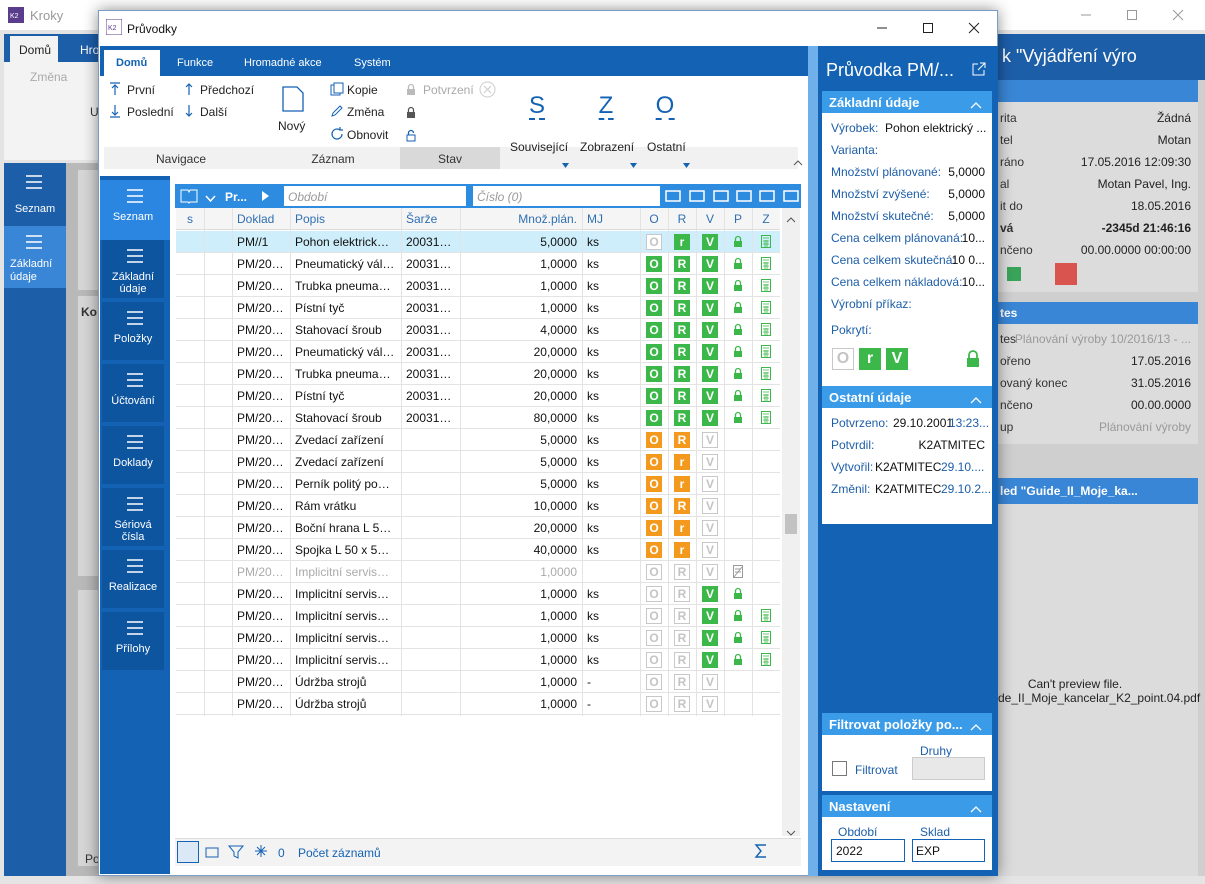  Describe the element at coordinates (791, 524) in the screenshot. I see `scroll-thumb` at that location.